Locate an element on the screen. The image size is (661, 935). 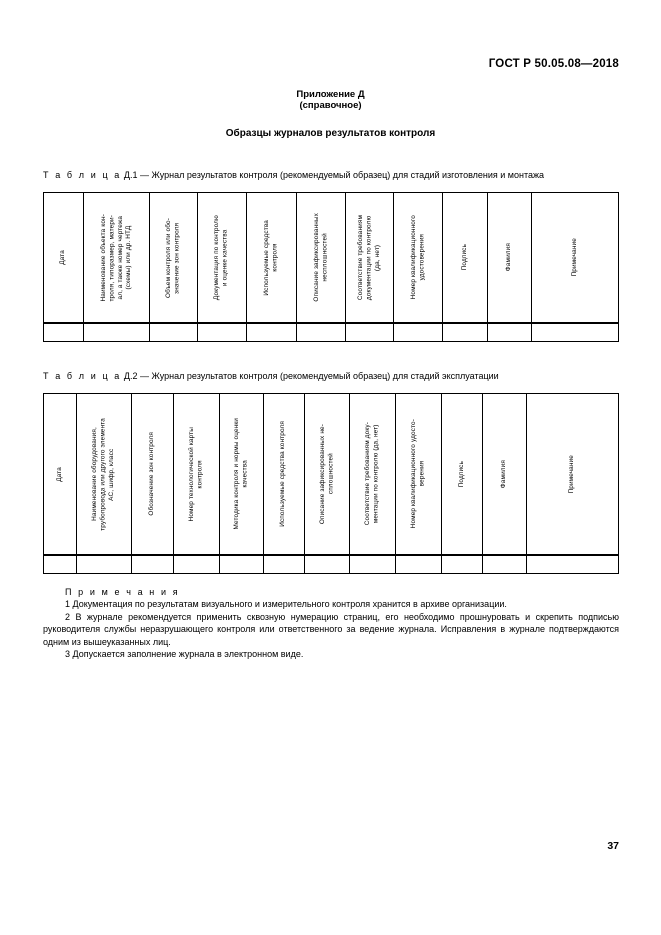
table-d1-caption-number: Д.1 is located at coordinates (130, 175).